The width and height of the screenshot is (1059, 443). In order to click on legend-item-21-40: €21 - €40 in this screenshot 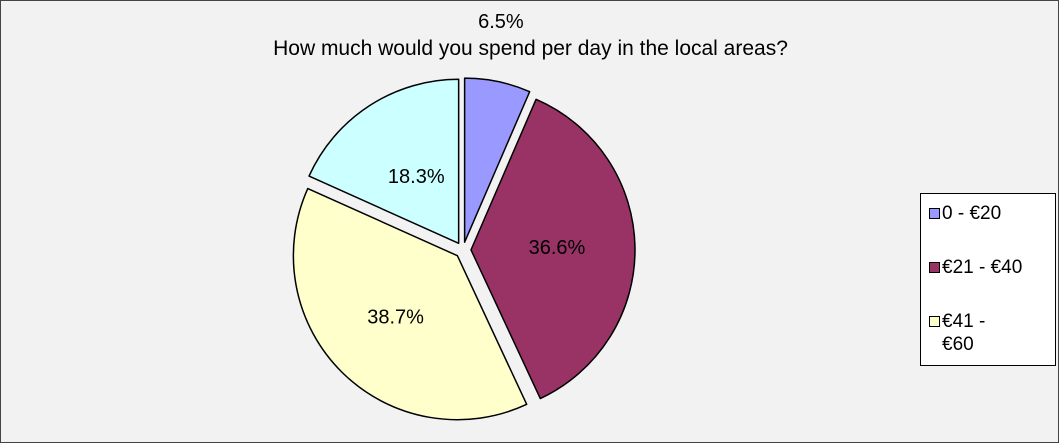, I will do `click(990, 267)`.